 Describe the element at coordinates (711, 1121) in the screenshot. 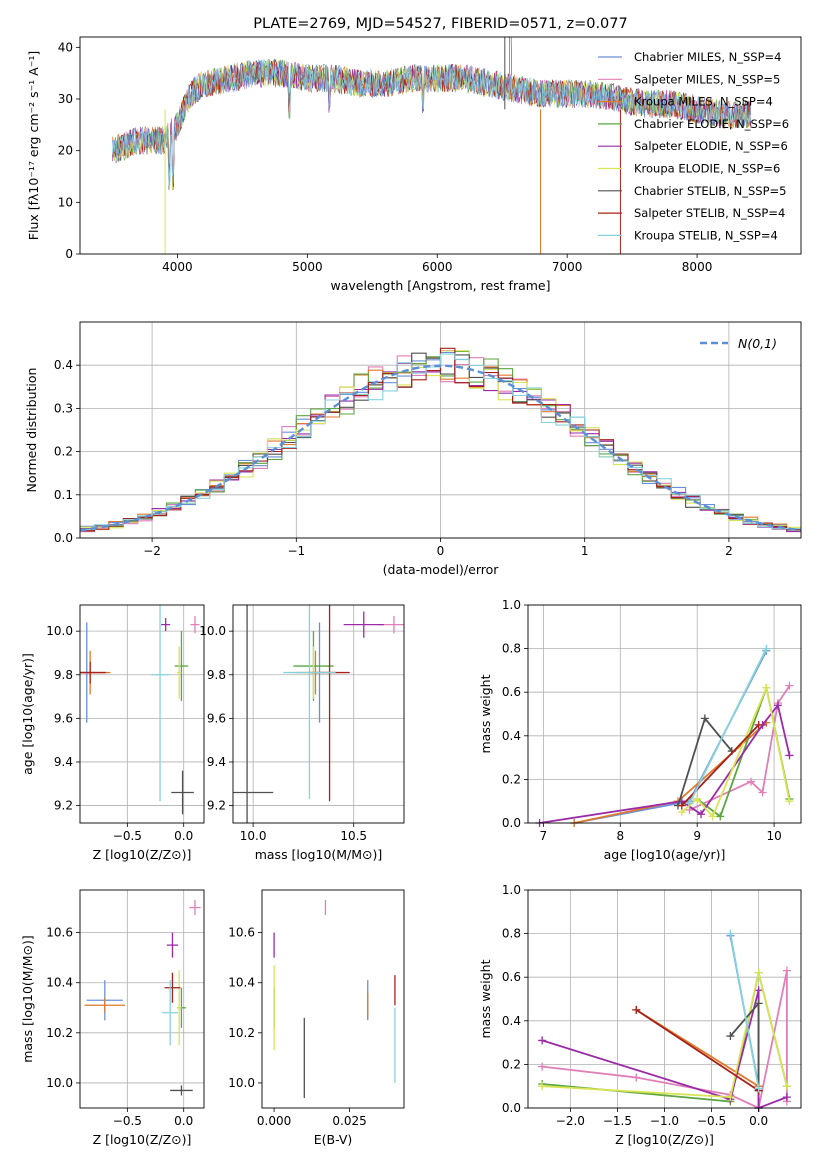

I see `x-tick-label: −0.5` at that location.